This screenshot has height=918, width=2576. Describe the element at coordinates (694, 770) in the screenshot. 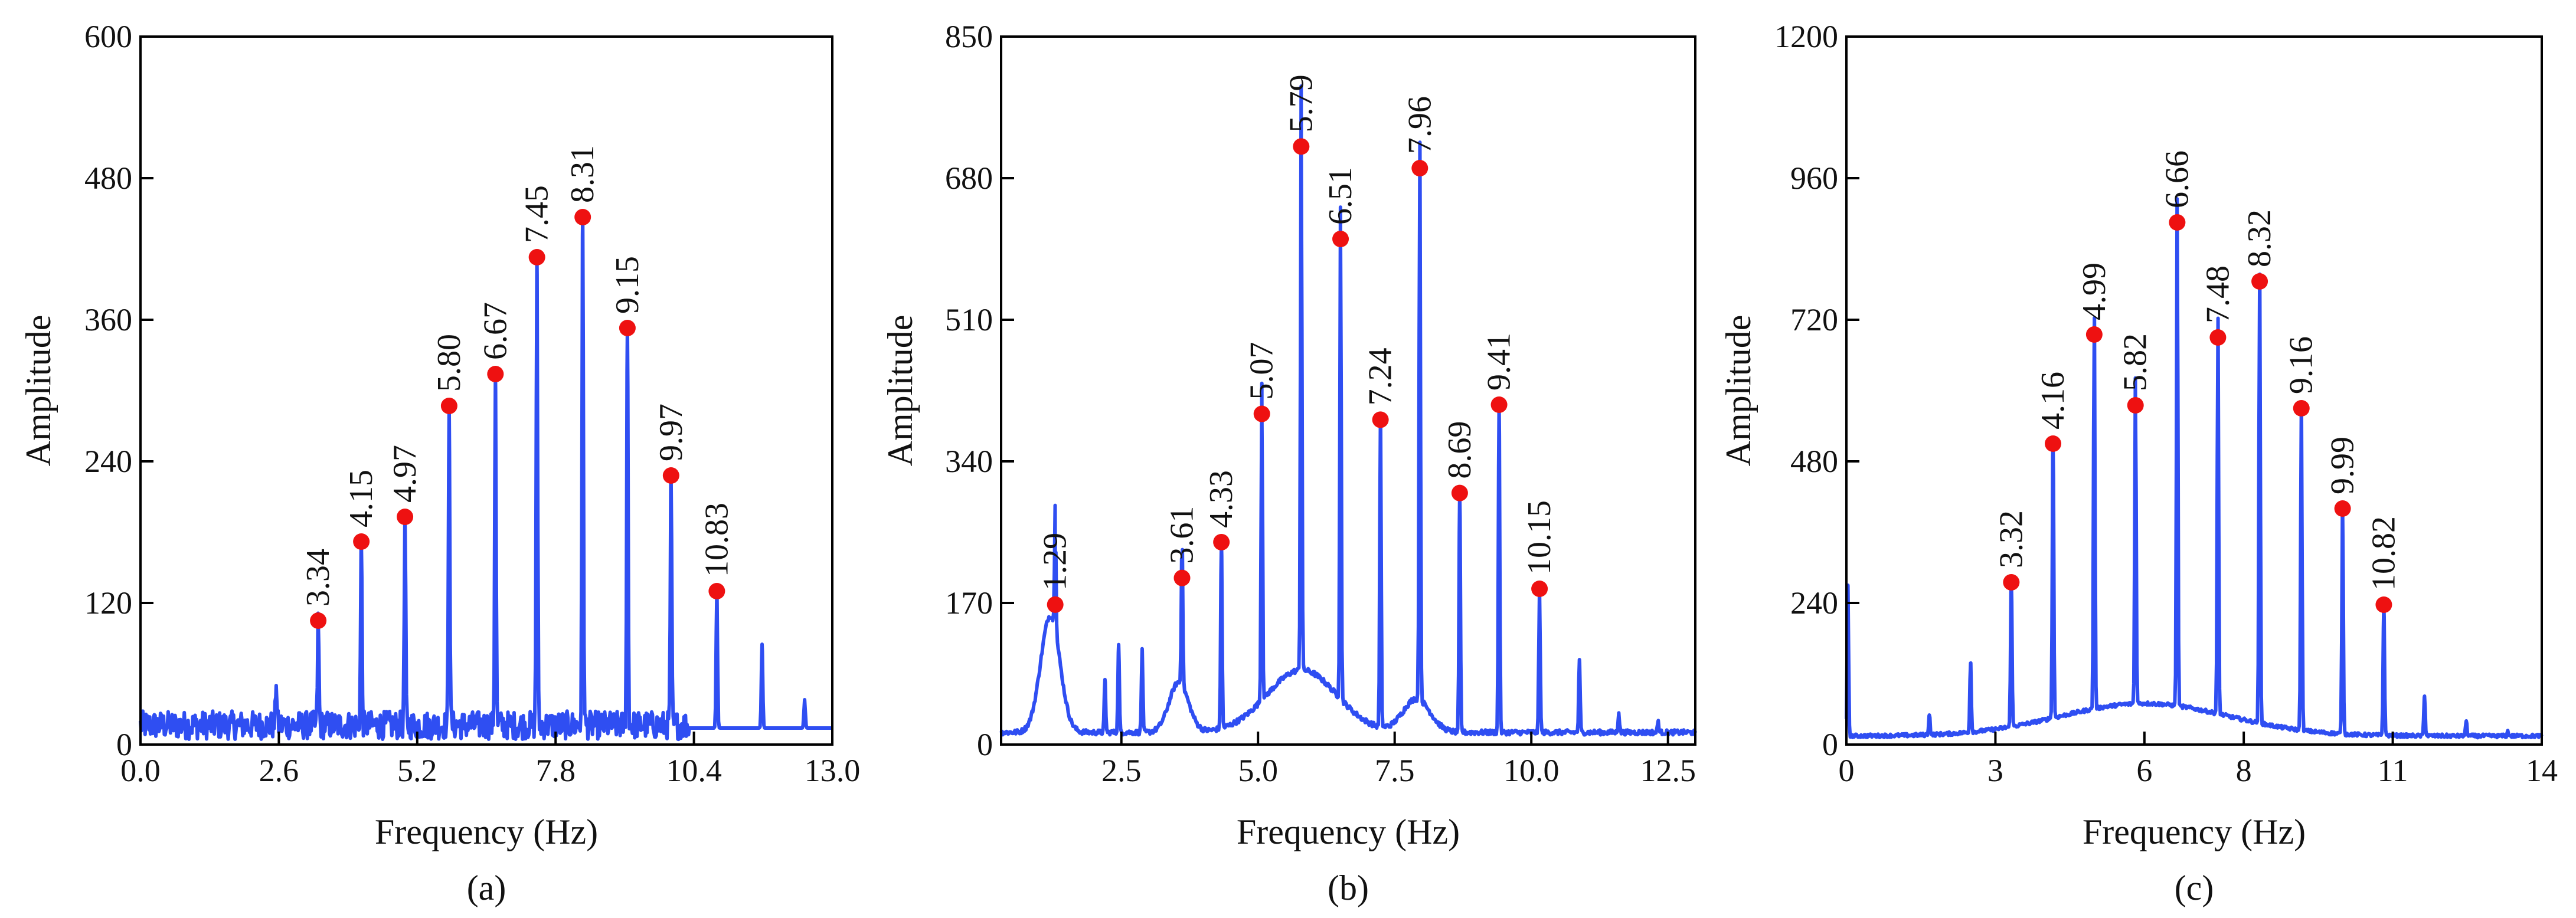

I see `x-tick-label: 10.4` at that location.